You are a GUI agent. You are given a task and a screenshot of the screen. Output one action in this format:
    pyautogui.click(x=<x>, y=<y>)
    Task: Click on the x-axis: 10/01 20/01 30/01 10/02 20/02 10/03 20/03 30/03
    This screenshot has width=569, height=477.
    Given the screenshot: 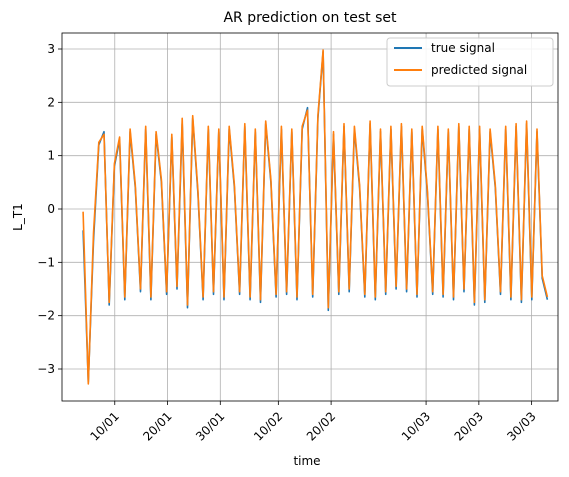 What is the action you would take?
    pyautogui.click(x=313, y=422)
    